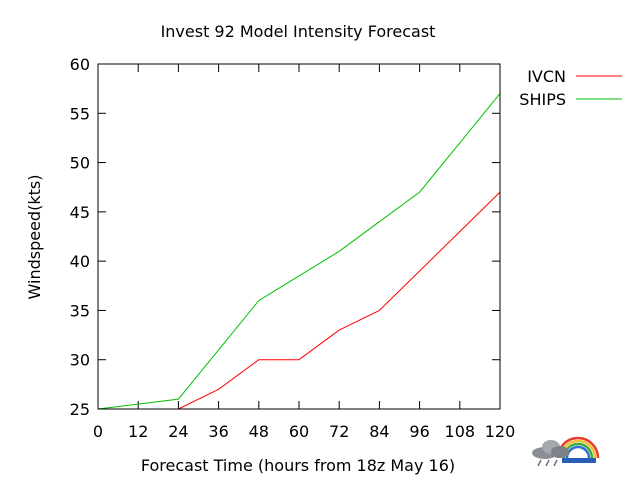 The image size is (640, 484). Describe the element at coordinates (460, 431) in the screenshot. I see `x-tick-label: 108` at that location.